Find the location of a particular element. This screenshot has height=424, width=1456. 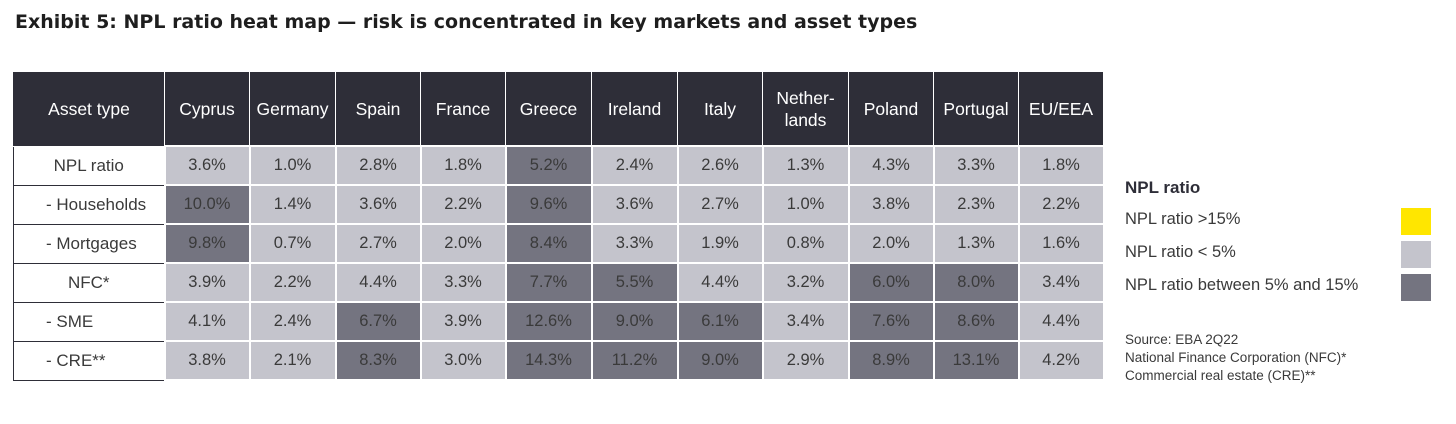

heat-cell: 9.8% is located at coordinates (207, 243).